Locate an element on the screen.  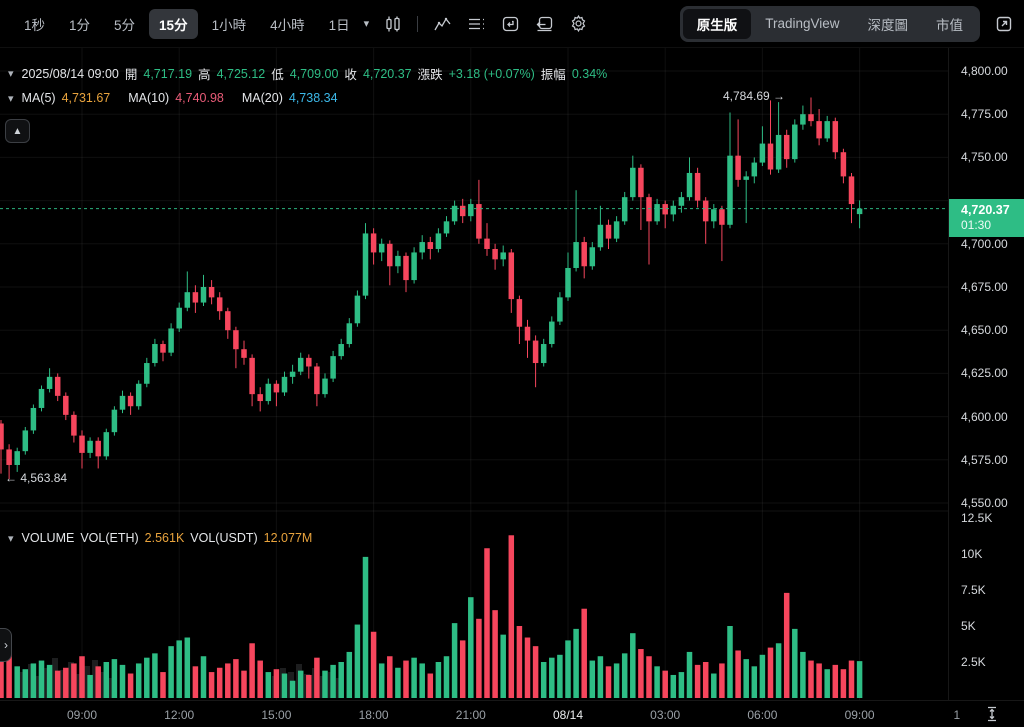
volume-axis-label: 7.5K is located at coordinates (973, 590).